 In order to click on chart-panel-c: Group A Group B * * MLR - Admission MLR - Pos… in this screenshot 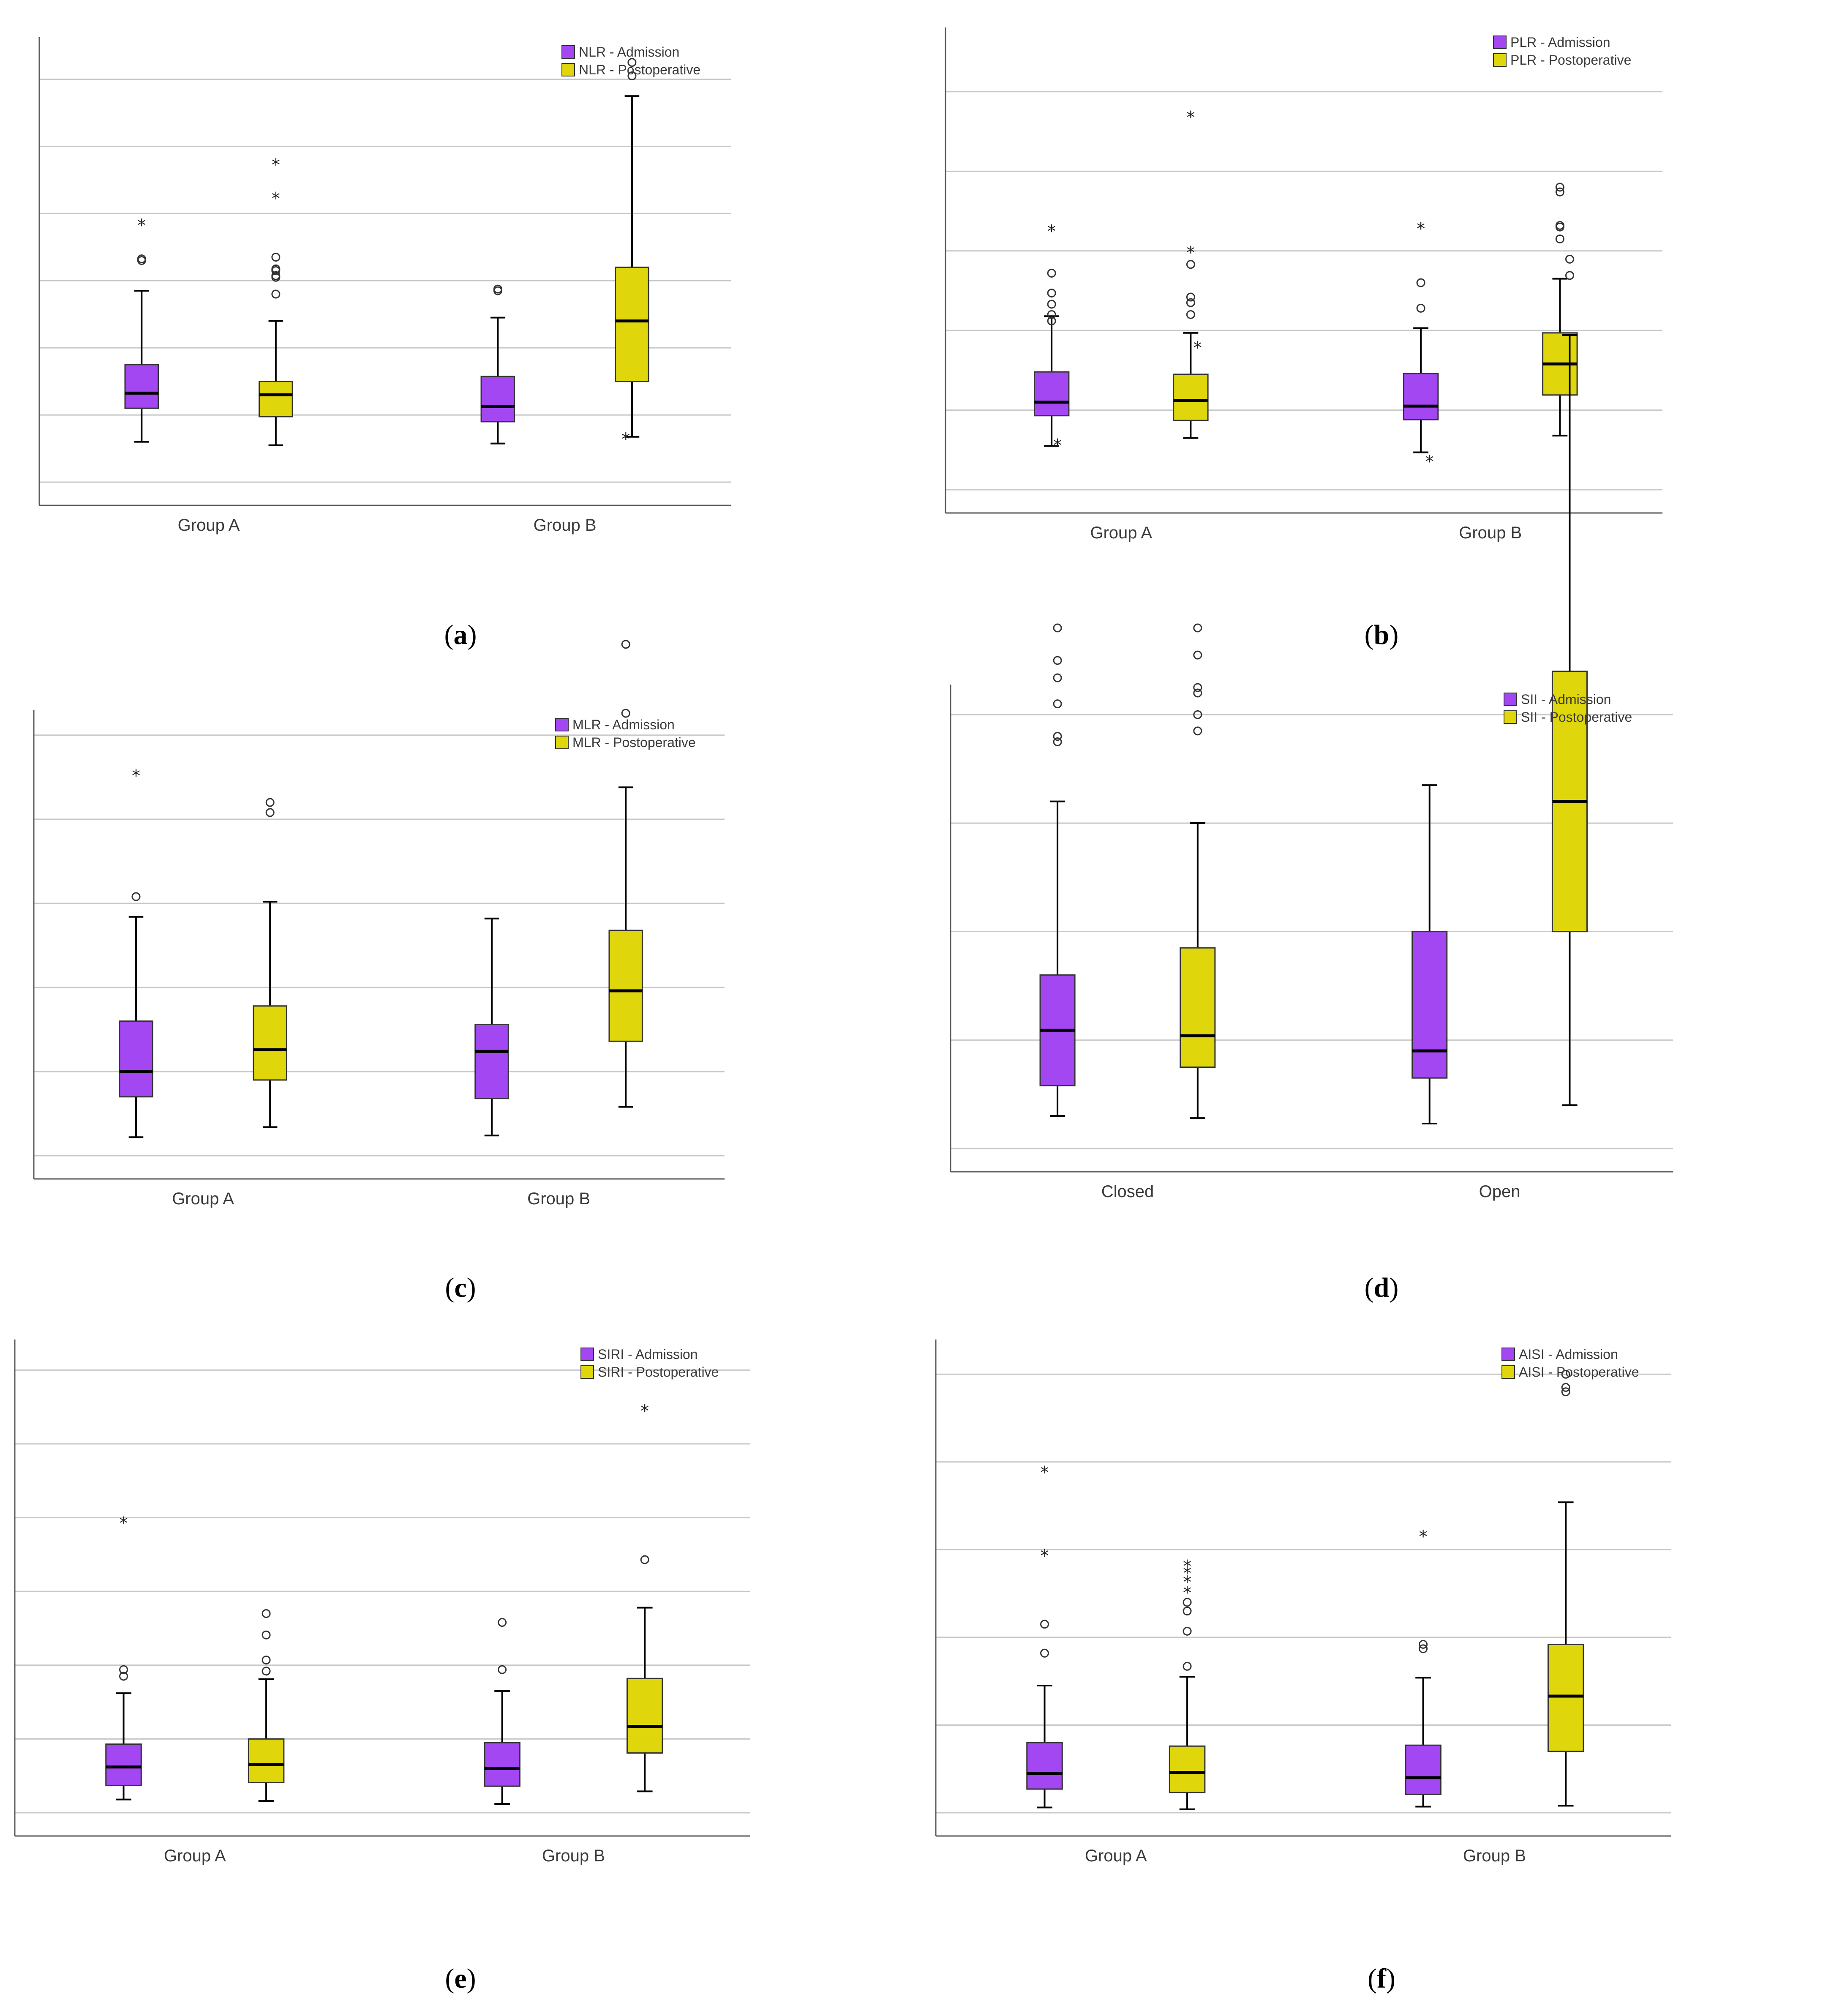, I will do `click(379, 819)`.